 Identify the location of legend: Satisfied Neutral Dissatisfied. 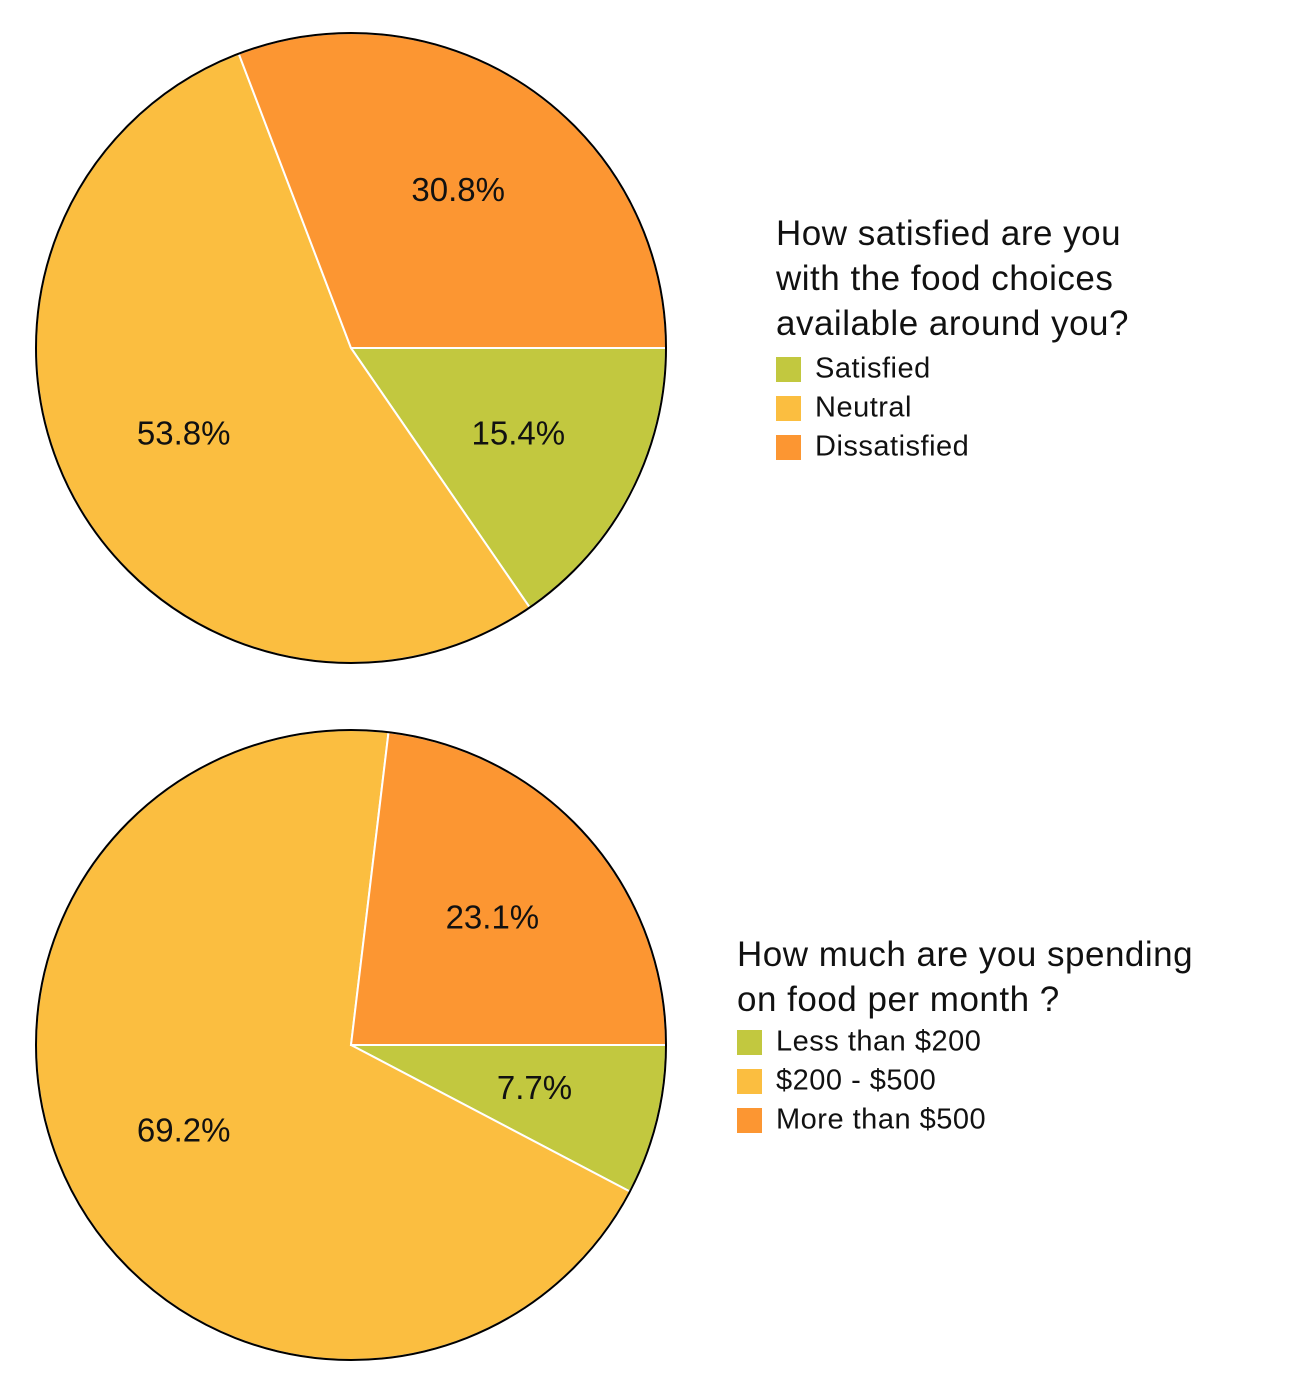
(872, 408).